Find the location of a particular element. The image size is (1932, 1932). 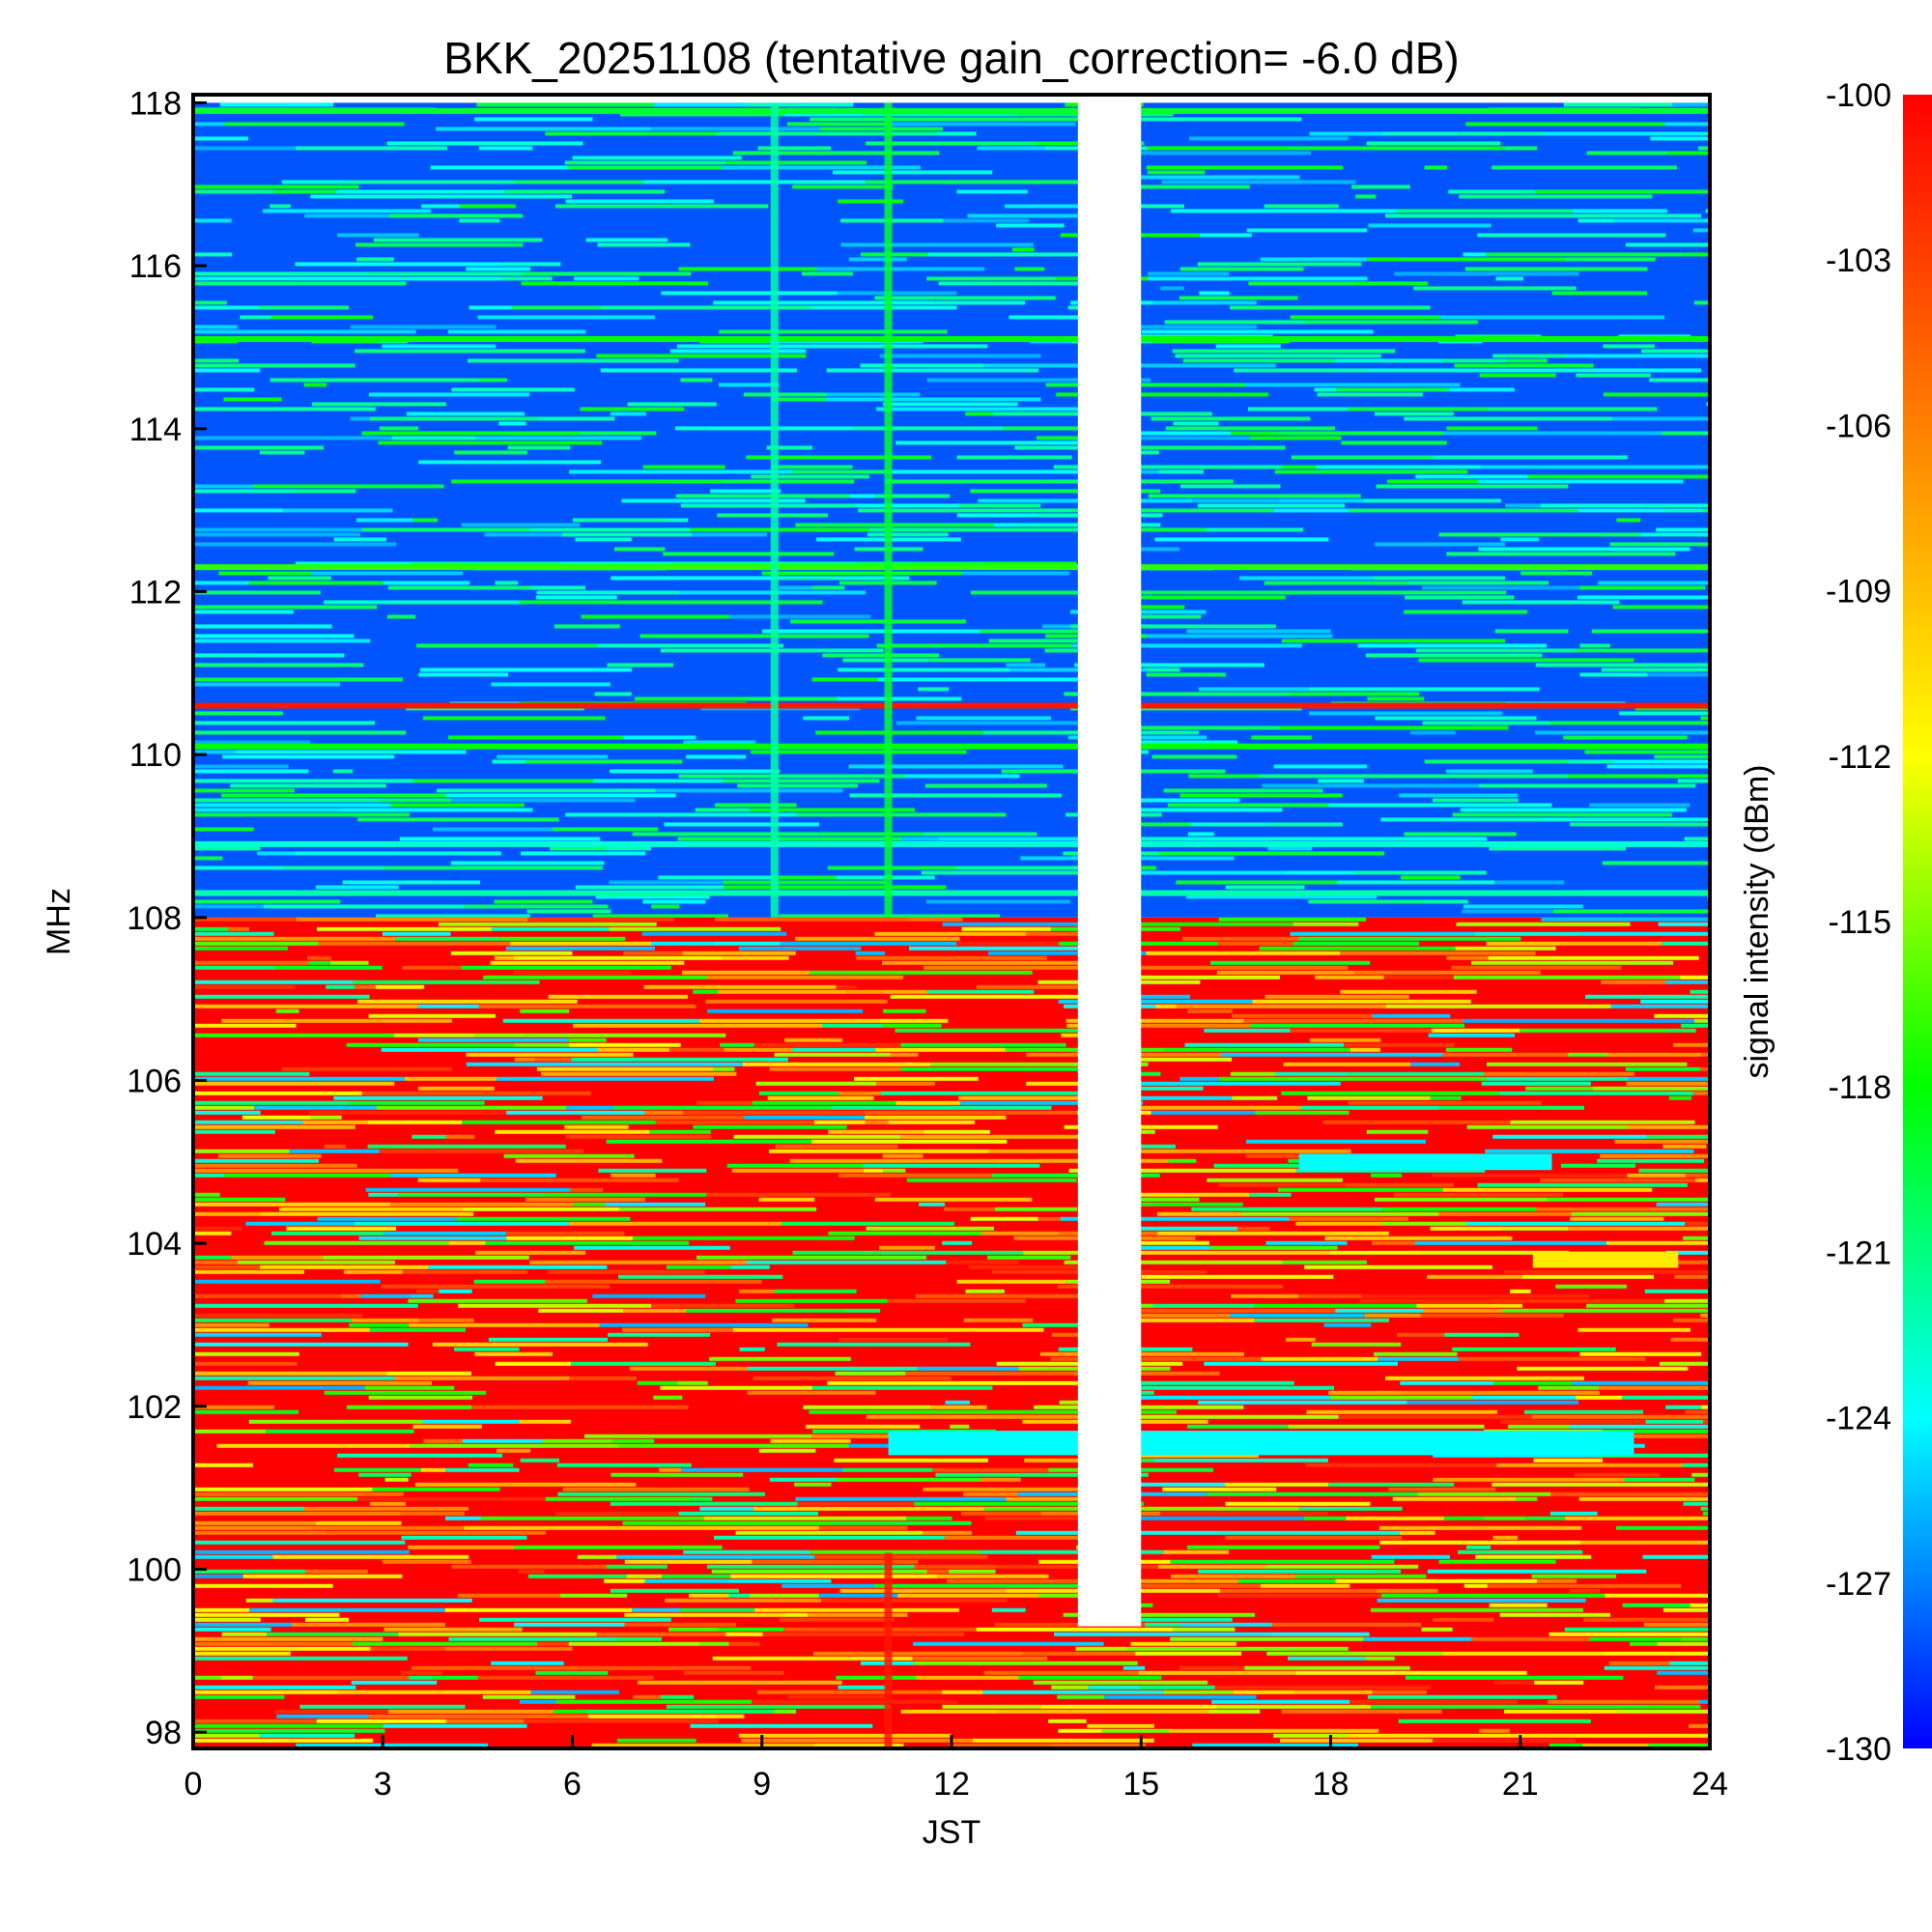

colorbar-tick-label: -127 is located at coordinates (1858, 1584).